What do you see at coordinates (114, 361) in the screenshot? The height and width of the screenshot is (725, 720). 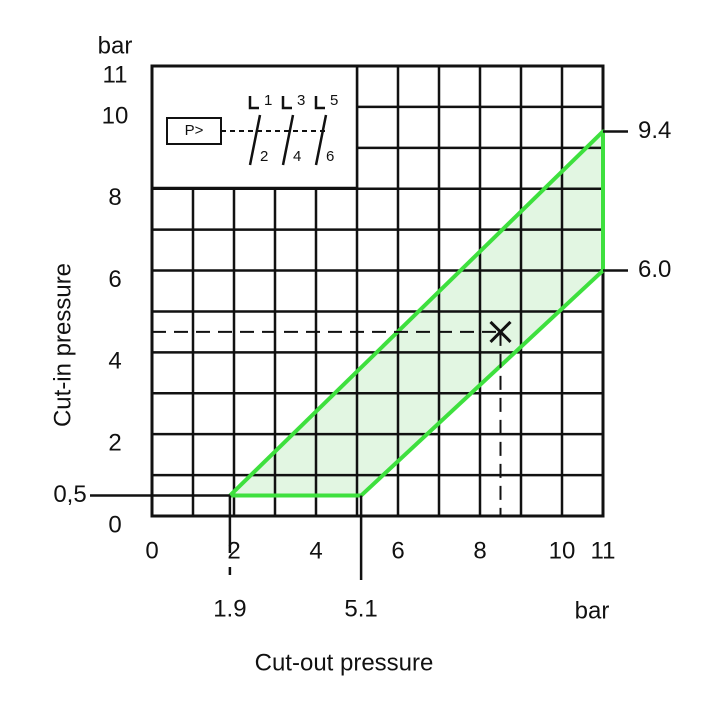 I see `y-tick-label: 4` at bounding box center [114, 361].